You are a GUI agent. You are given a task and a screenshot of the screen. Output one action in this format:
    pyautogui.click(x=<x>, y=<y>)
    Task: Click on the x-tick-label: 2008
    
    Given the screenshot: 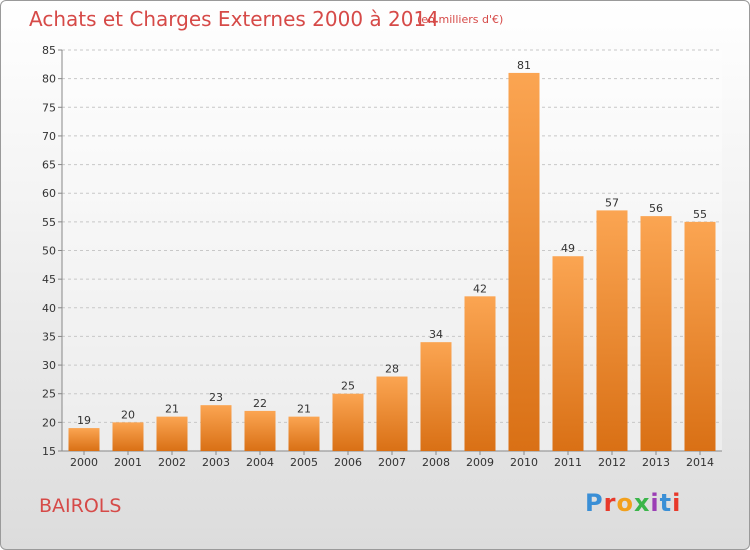 What is the action you would take?
    pyautogui.click(x=436, y=462)
    